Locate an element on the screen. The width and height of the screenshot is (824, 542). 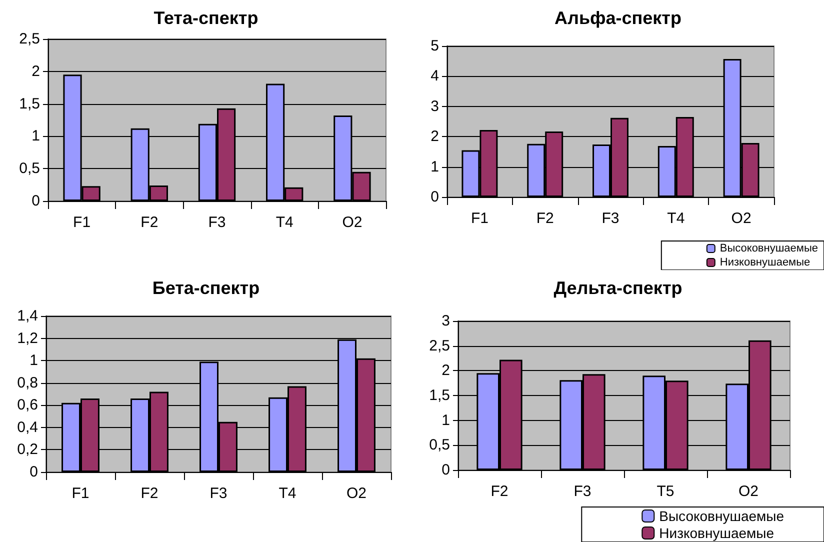
x-tick-label: T5 is located at coordinates (665, 491).